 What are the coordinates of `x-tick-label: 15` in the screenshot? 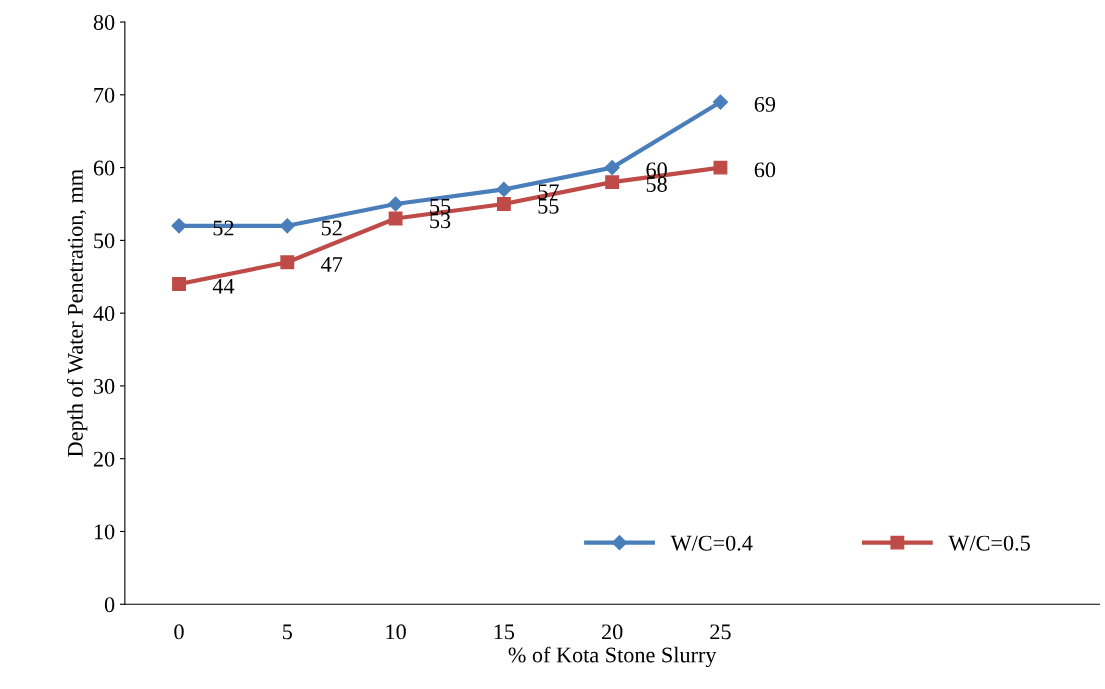 It's located at (504, 632).